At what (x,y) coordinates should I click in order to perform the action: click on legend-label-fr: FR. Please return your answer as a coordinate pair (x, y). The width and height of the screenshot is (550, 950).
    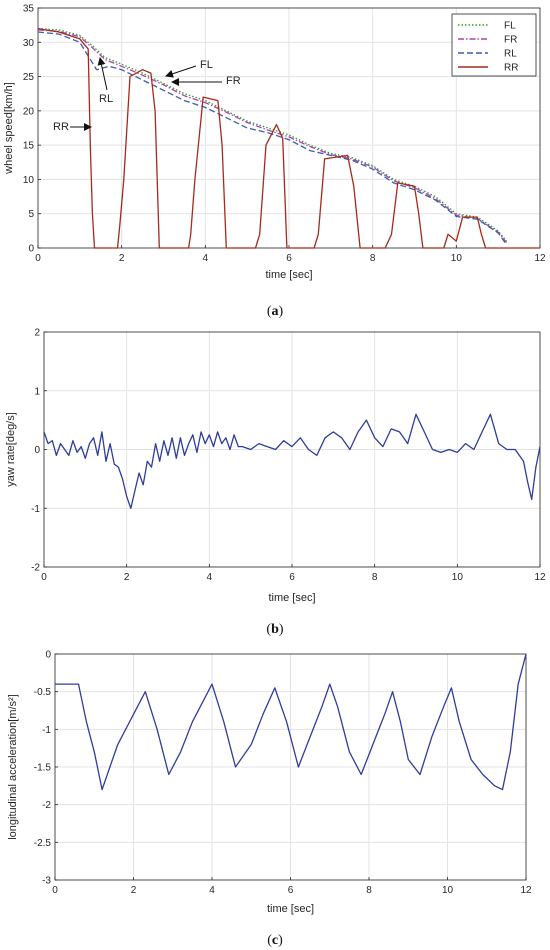
    Looking at the image, I should click on (510, 40).